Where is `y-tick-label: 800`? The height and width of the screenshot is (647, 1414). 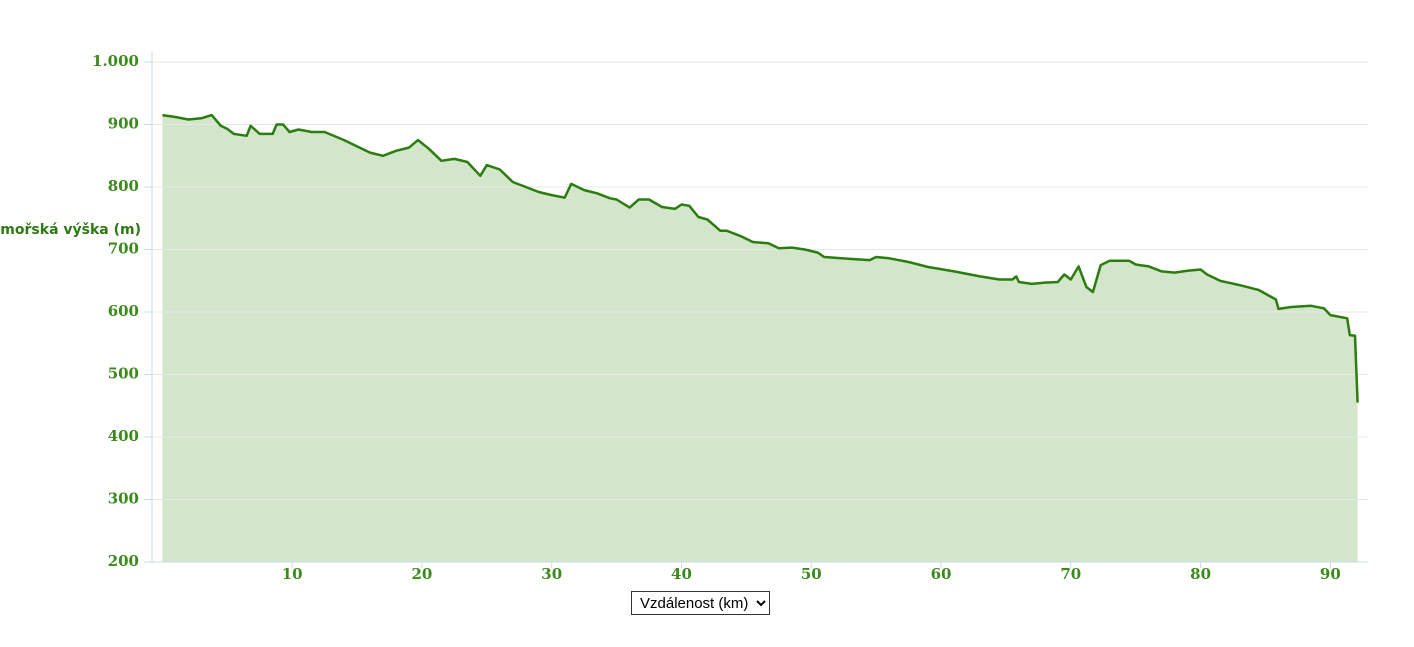
y-tick-label: 800 is located at coordinates (123, 186).